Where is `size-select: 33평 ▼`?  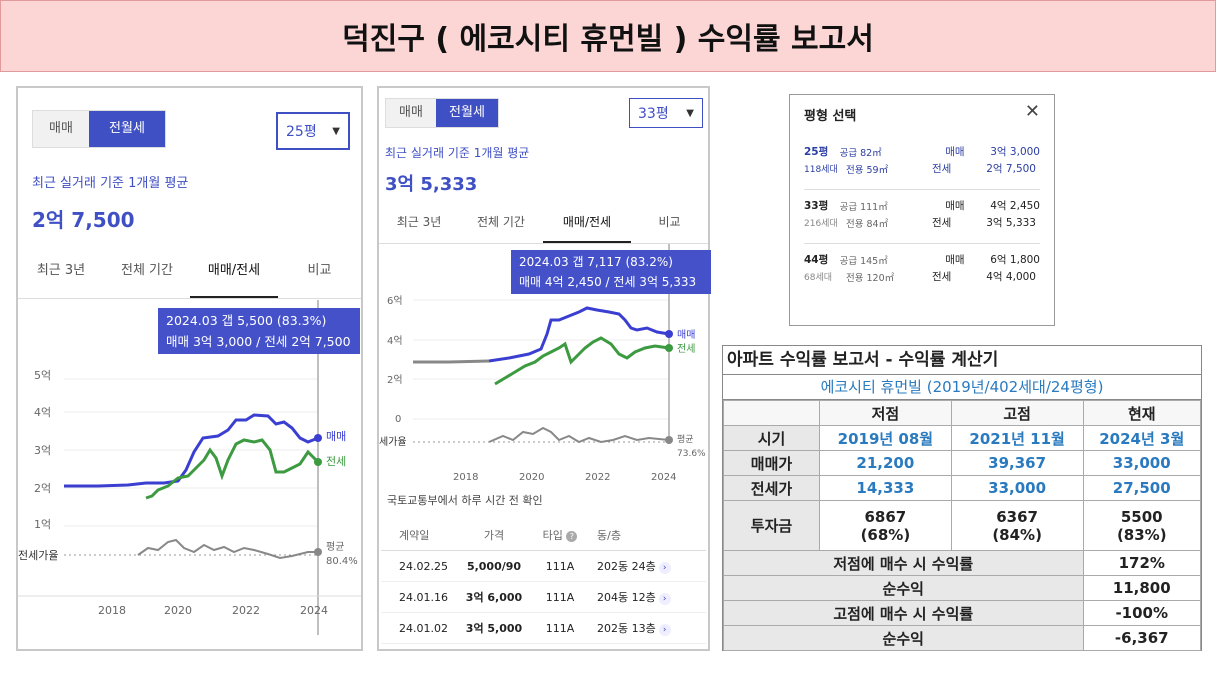 size-select: 33평 ▼ is located at coordinates (666, 113).